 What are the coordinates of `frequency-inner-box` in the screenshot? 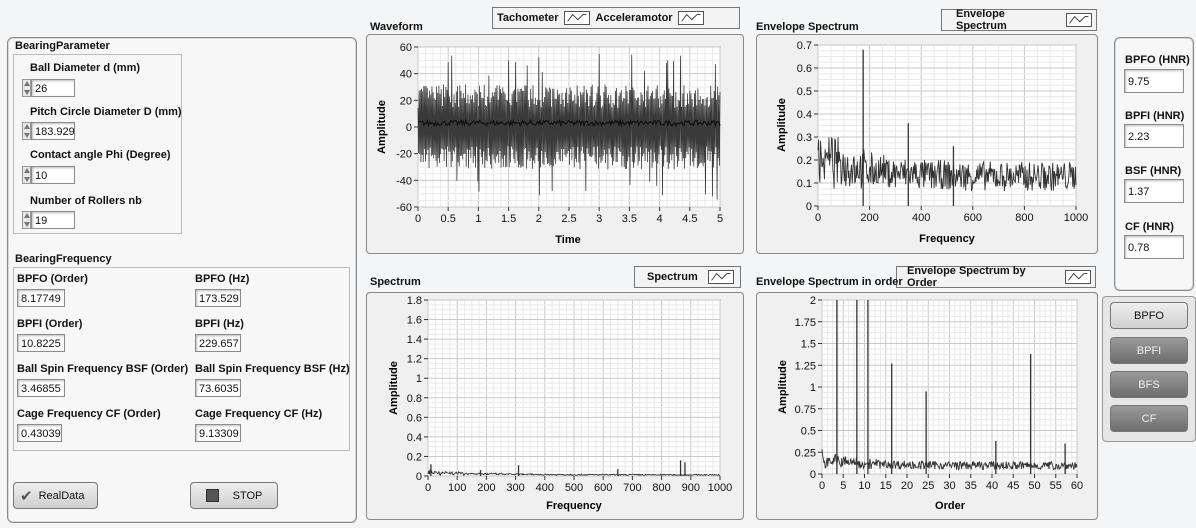 It's located at (181, 359).